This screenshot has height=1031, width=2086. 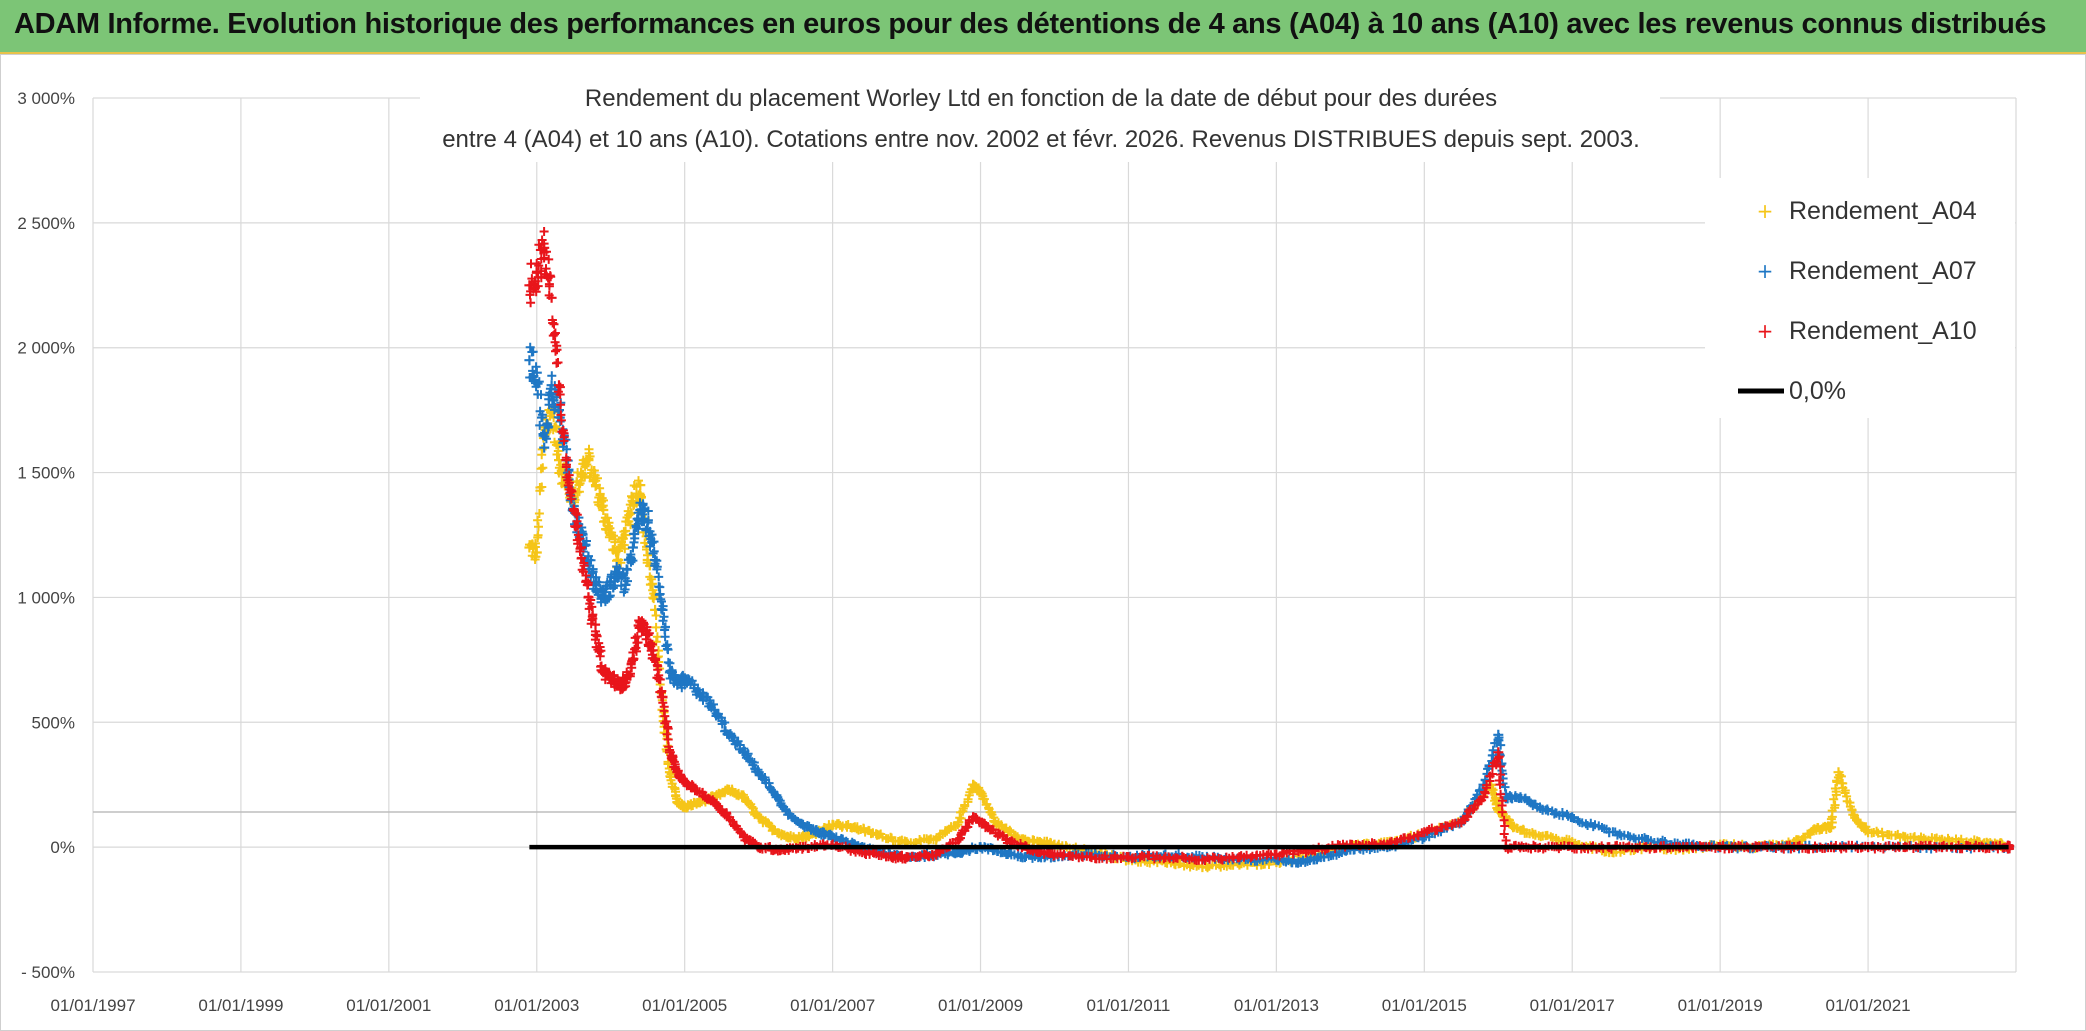 I want to click on title-background, so click(x=1040, y=117).